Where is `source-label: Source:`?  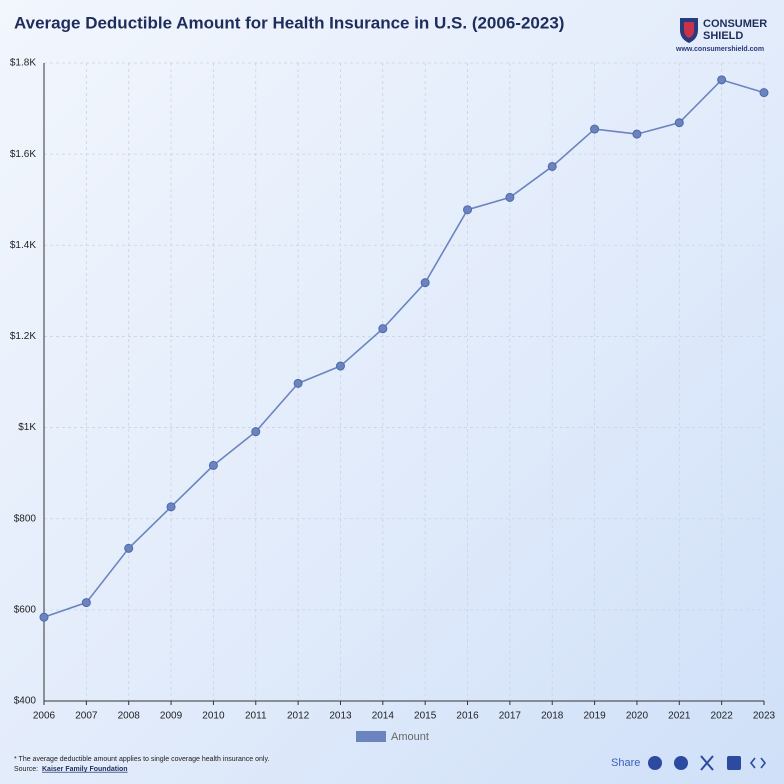 source-label: Source: is located at coordinates (26, 769).